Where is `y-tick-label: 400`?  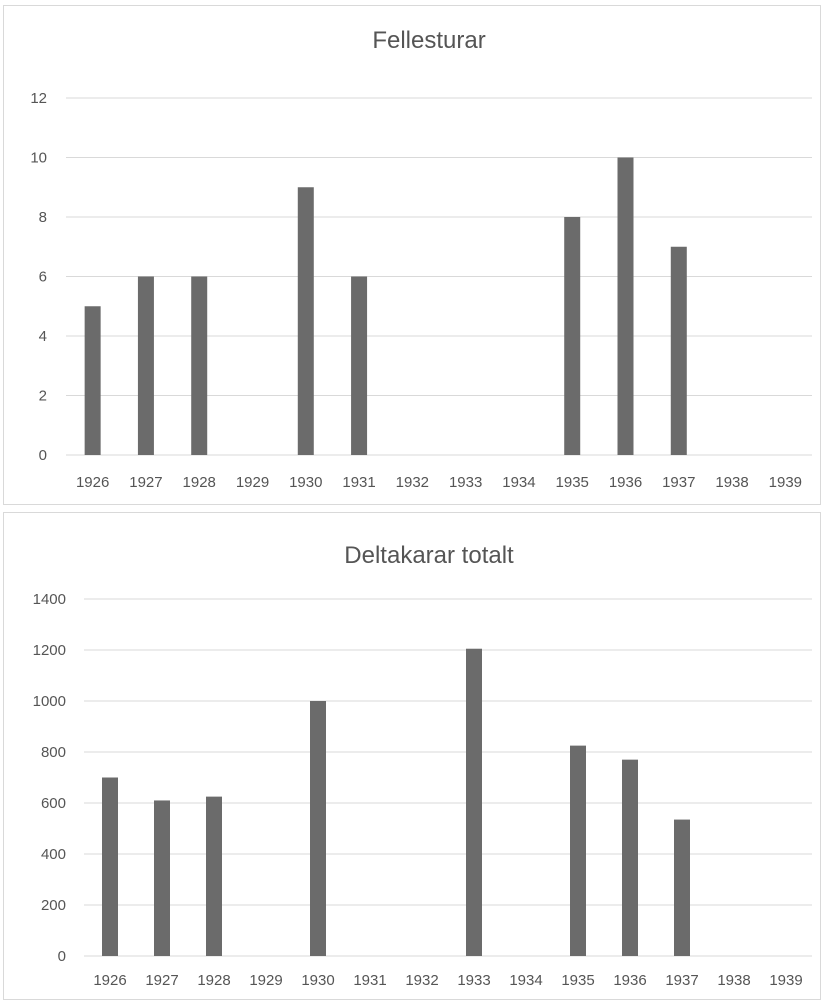
y-tick-label: 400 is located at coordinates (53, 854).